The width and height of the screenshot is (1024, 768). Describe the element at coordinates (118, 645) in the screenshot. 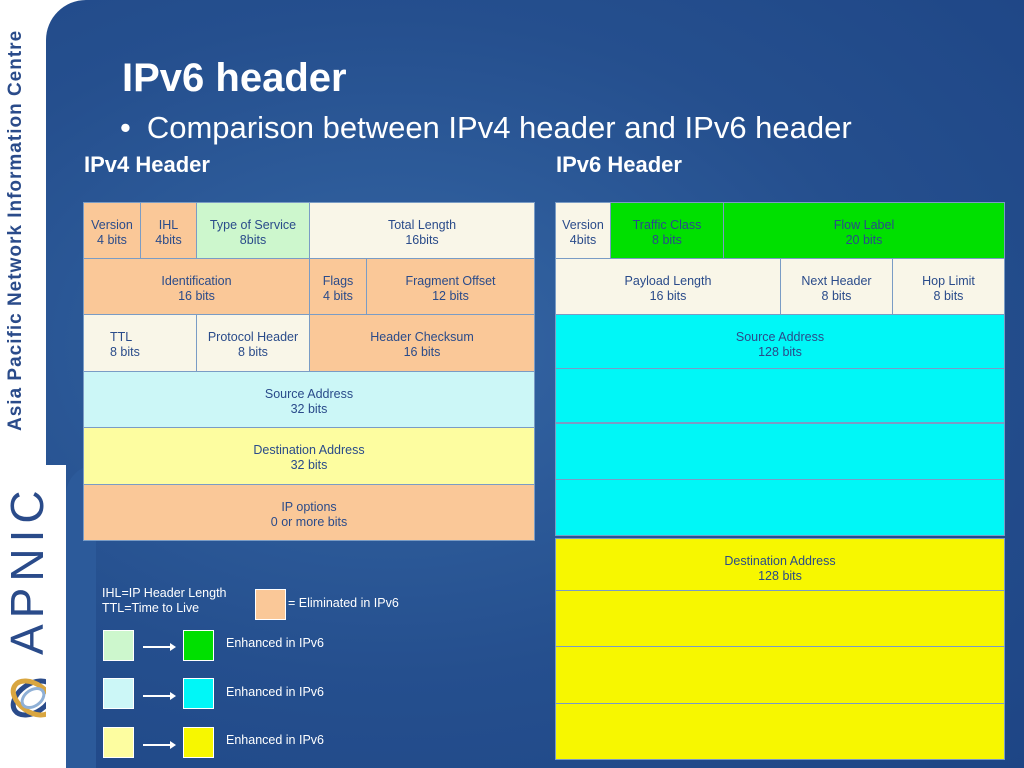

I see `legend-swatch-light-green` at that location.